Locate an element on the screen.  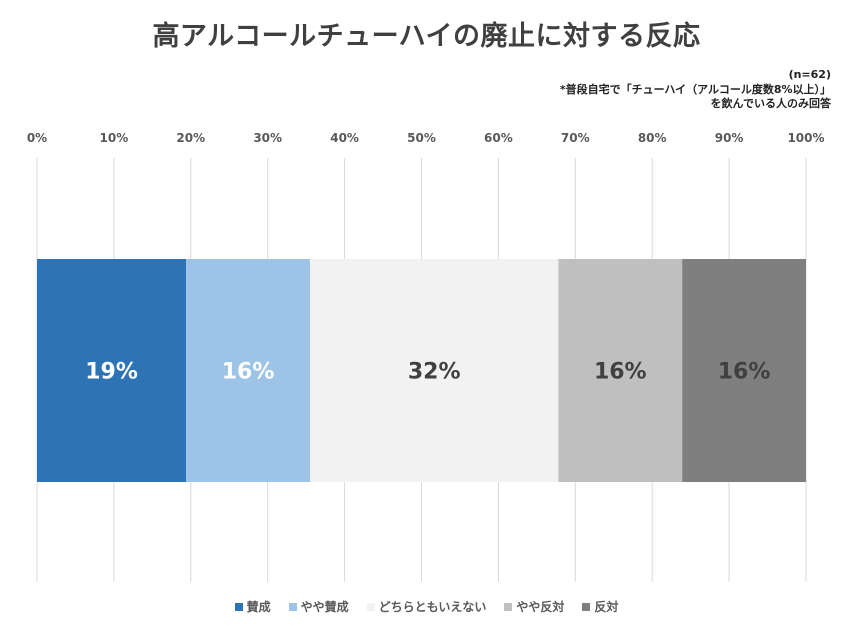
x-tick-label: 90% is located at coordinates (729, 138).